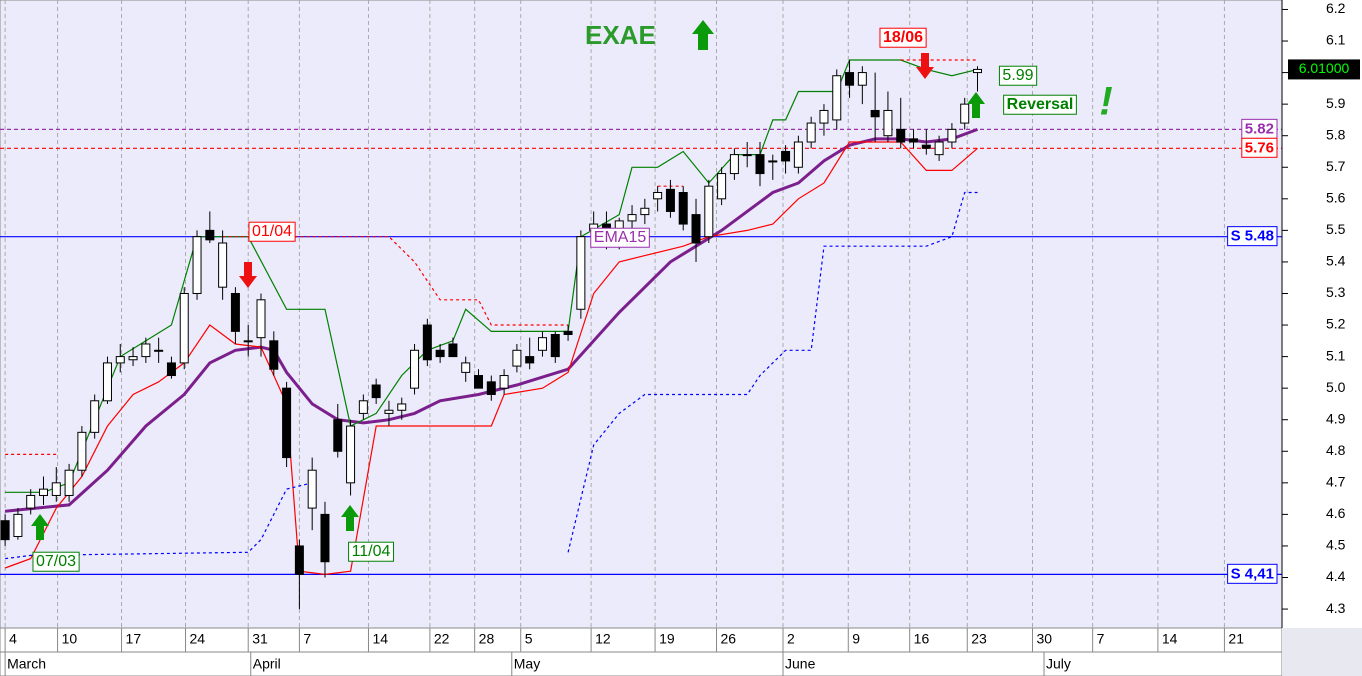 This screenshot has height=676, width=1362. I want to click on x-tick-label: 4, so click(13, 639).